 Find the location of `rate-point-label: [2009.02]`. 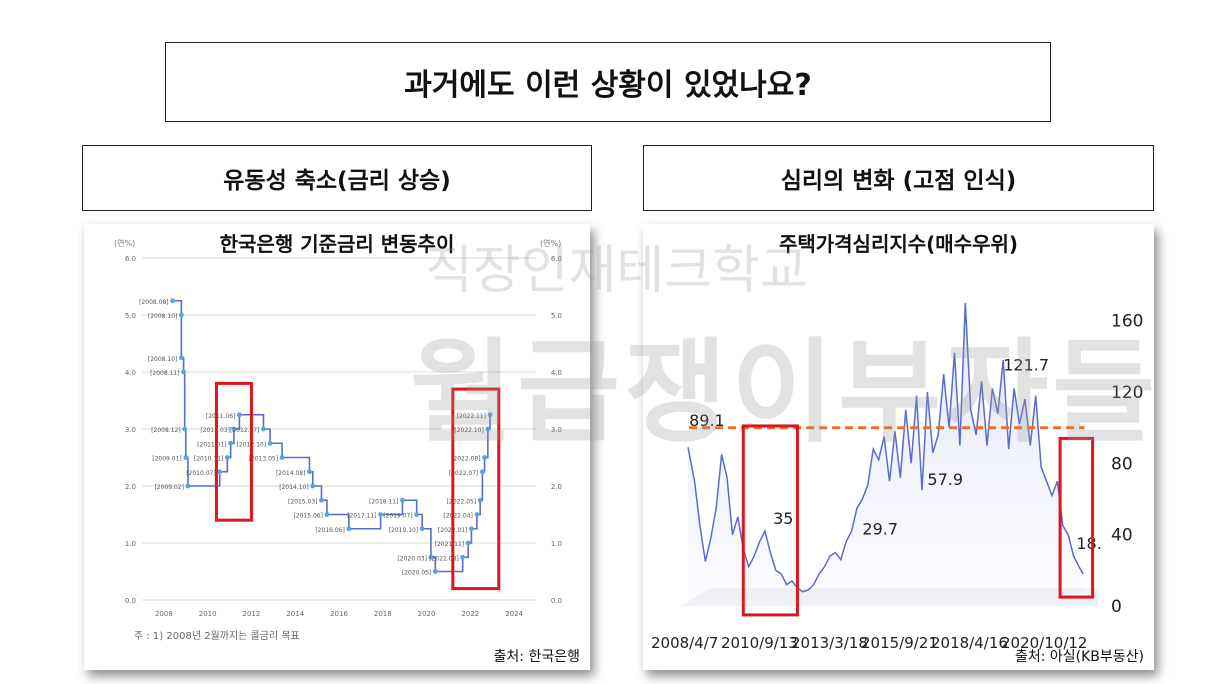

rate-point-label: [2009.02] is located at coordinates (169, 487).